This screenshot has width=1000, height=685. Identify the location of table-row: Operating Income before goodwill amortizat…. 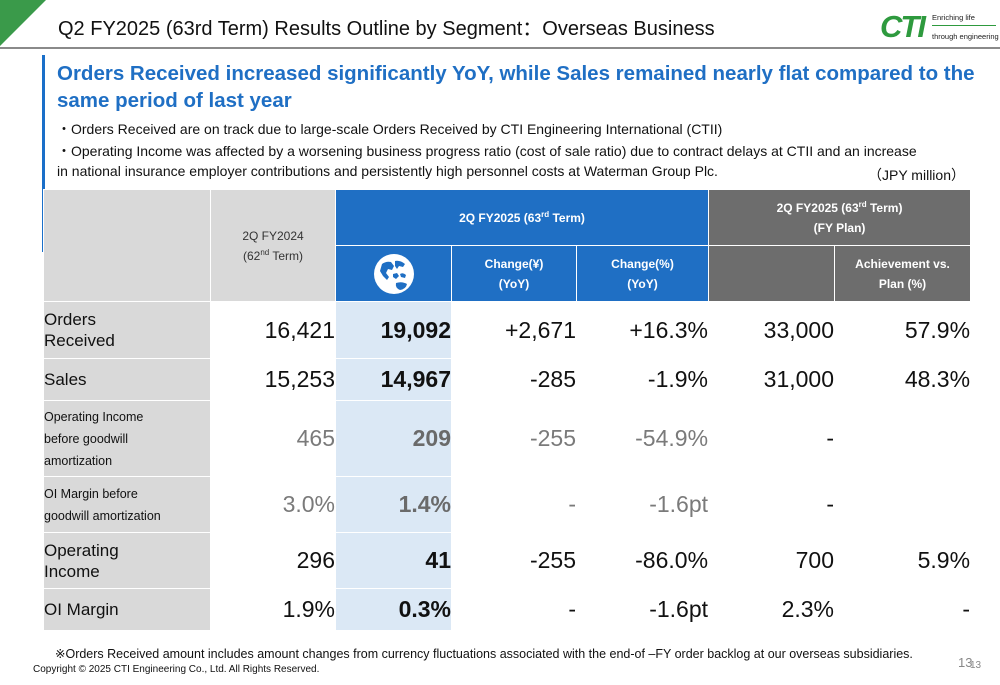
(507, 438).